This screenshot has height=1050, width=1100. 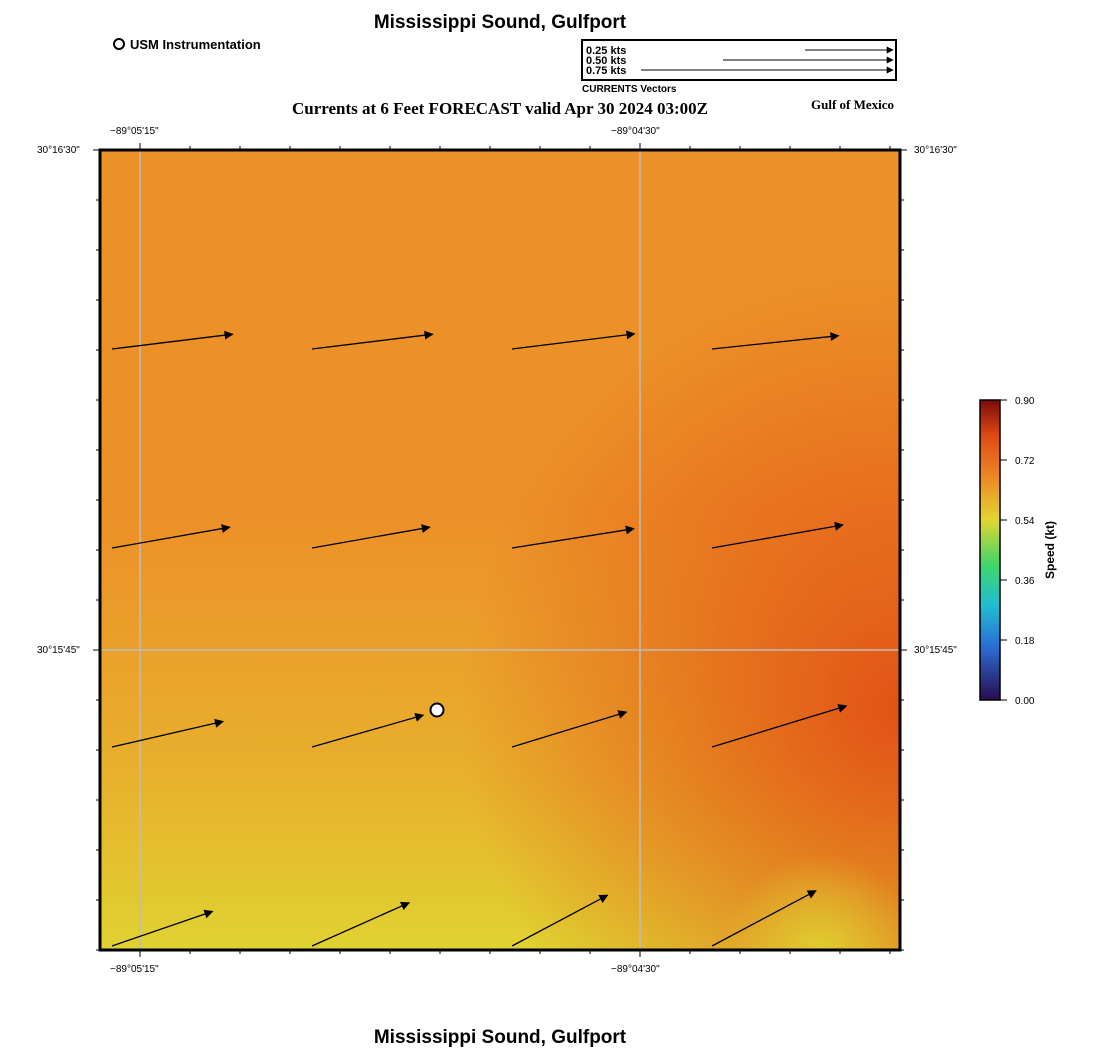 I want to click on usm-station-icon, so click(x=437, y=710).